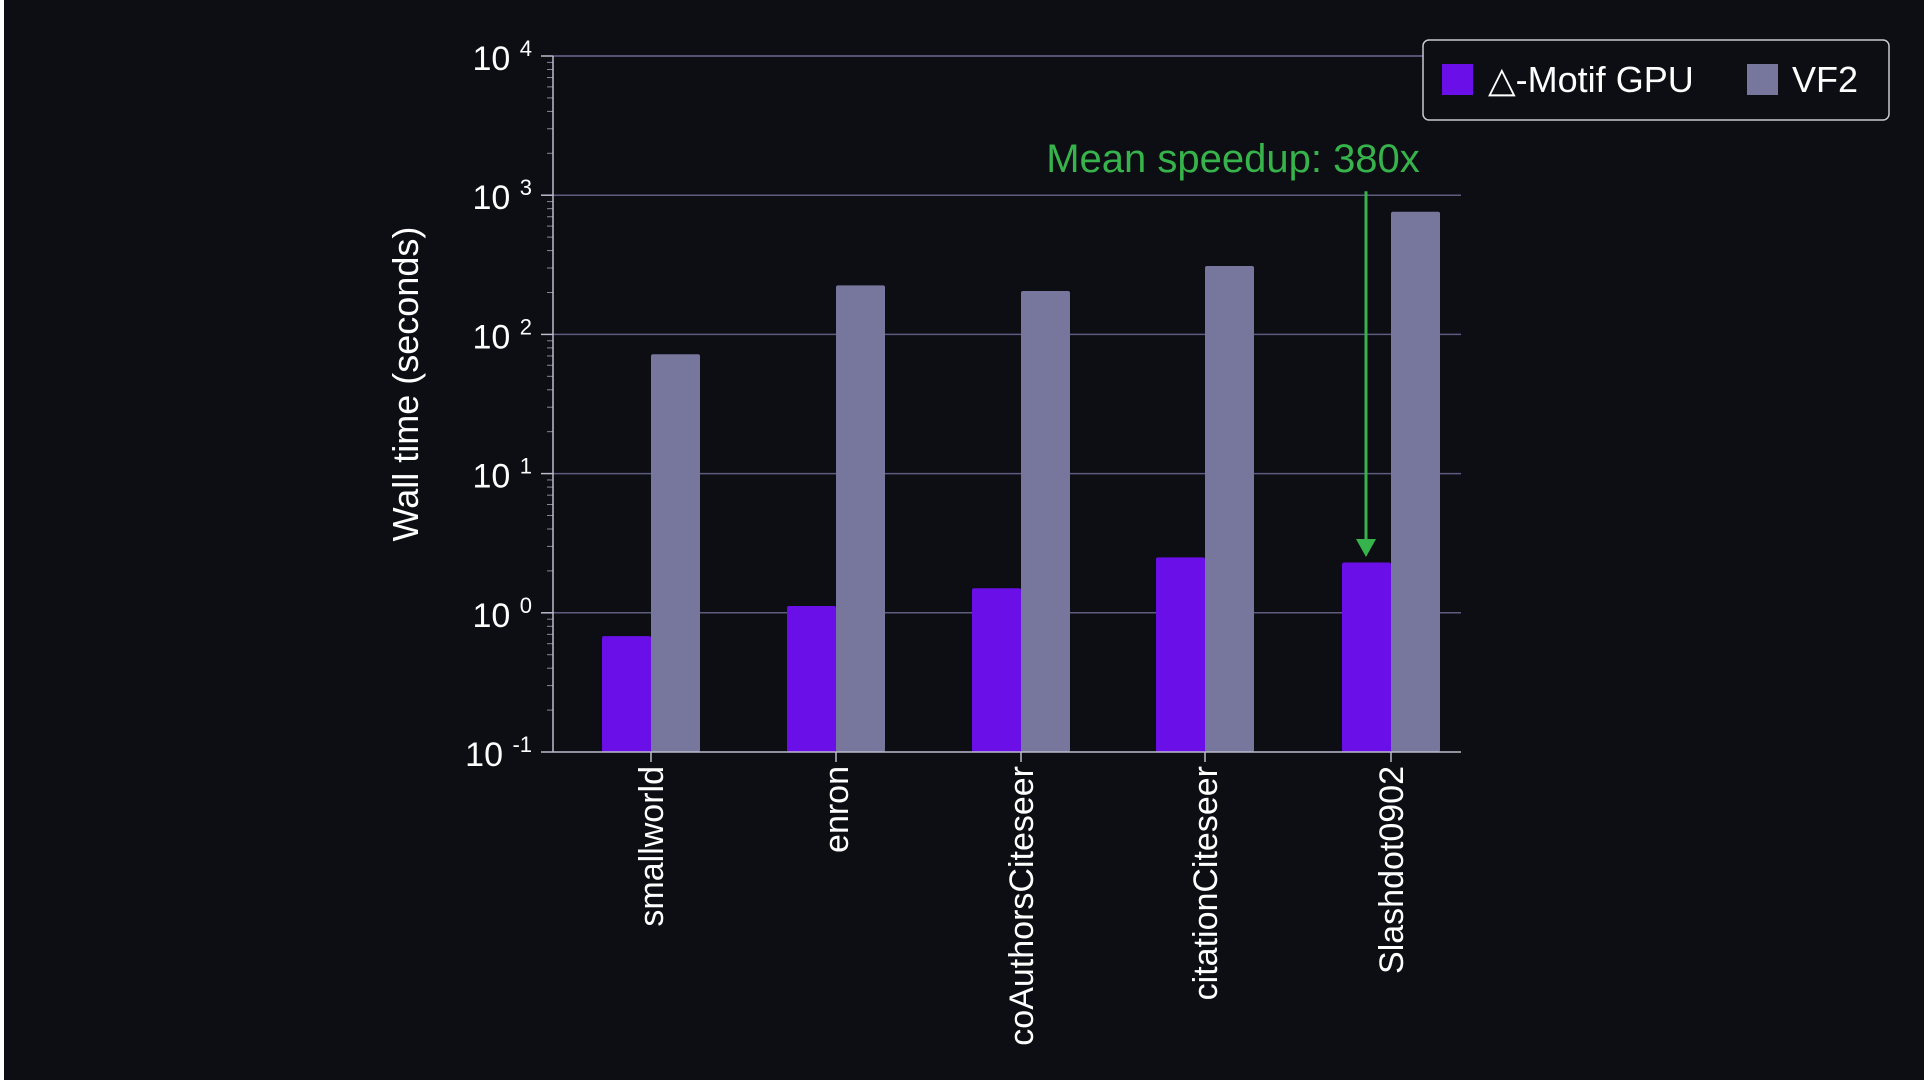 Image resolution: width=1928 pixels, height=1088 pixels. I want to click on bar-vf2-citationciteseer, so click(1229, 509).